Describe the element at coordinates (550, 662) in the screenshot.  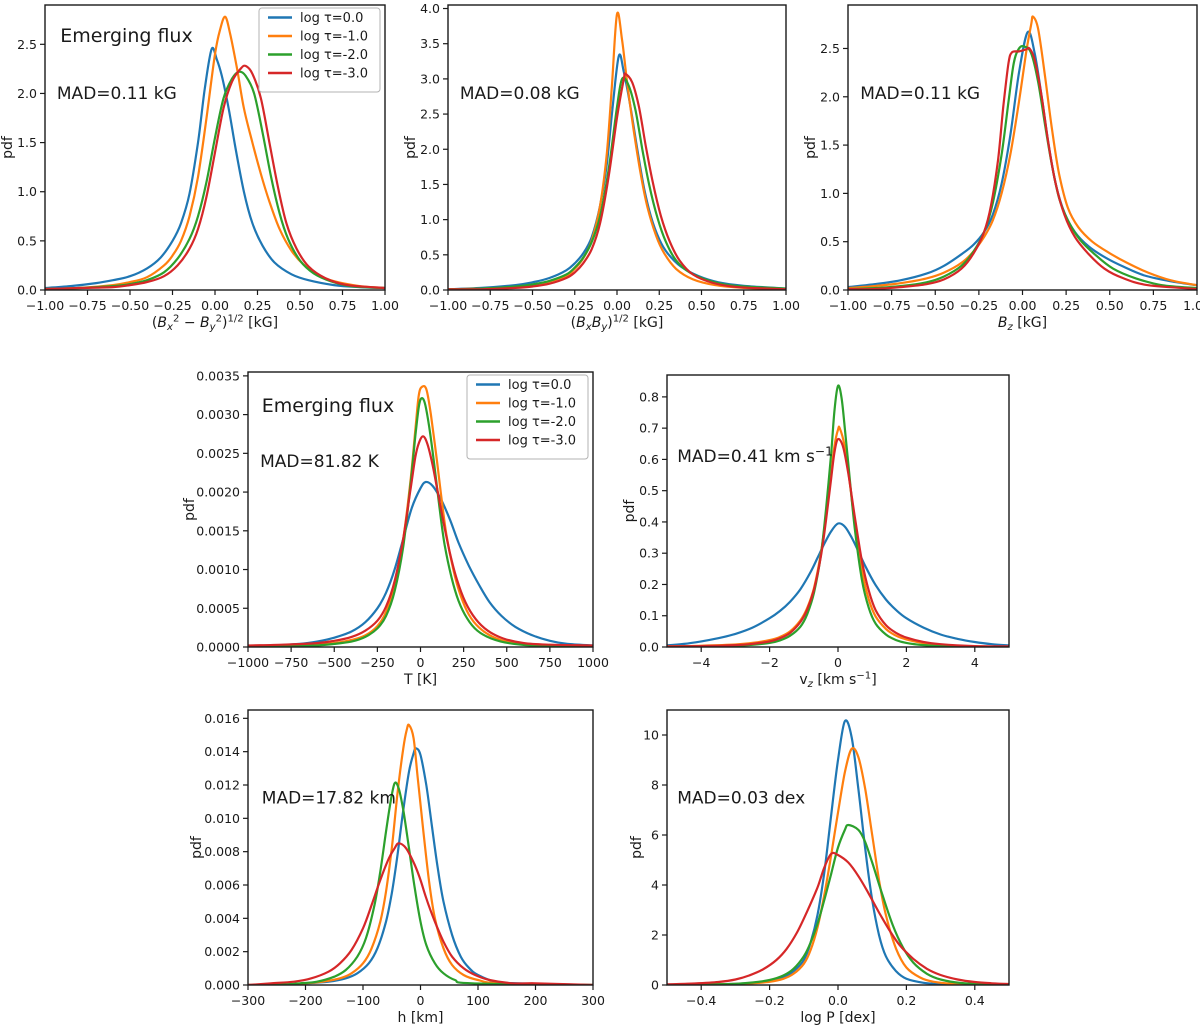
I see `x-tick-label: 750` at that location.